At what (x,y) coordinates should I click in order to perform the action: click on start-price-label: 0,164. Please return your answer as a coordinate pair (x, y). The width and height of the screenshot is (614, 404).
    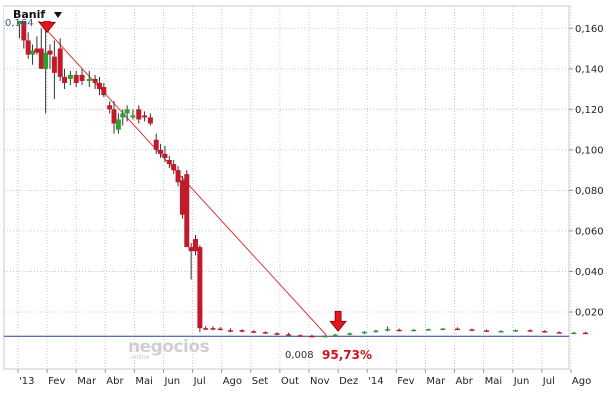
    Looking at the image, I should click on (19, 23).